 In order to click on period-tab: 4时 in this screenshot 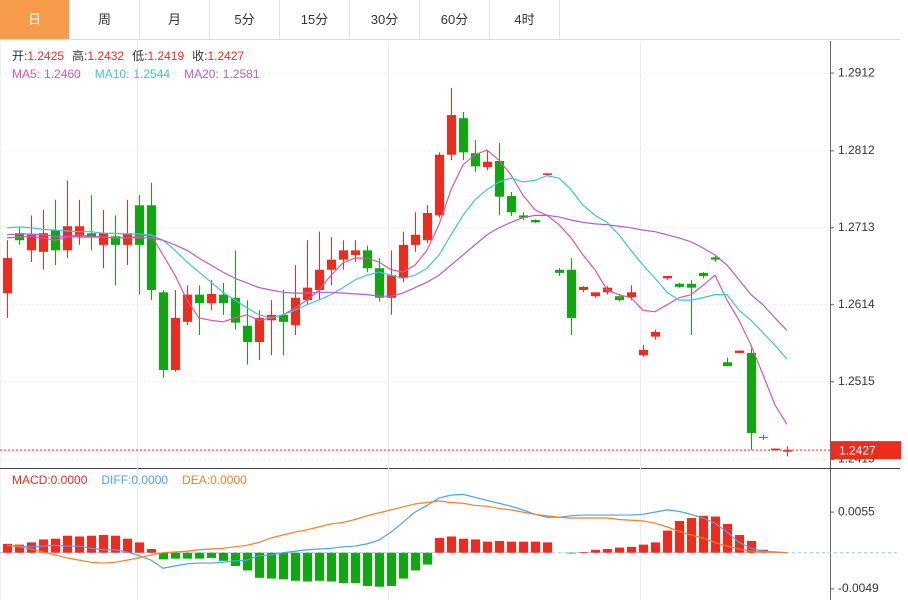, I will do `click(525, 19)`.